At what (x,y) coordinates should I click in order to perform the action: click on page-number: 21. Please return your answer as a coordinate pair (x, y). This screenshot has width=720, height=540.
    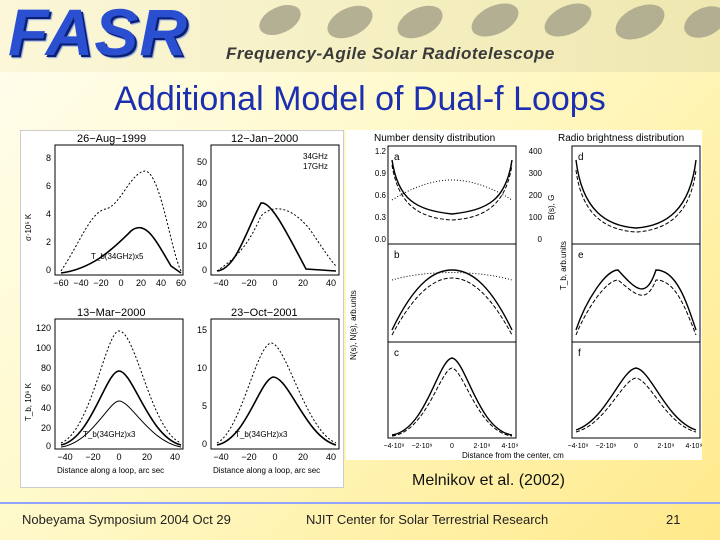
    Looking at the image, I should click on (673, 519).